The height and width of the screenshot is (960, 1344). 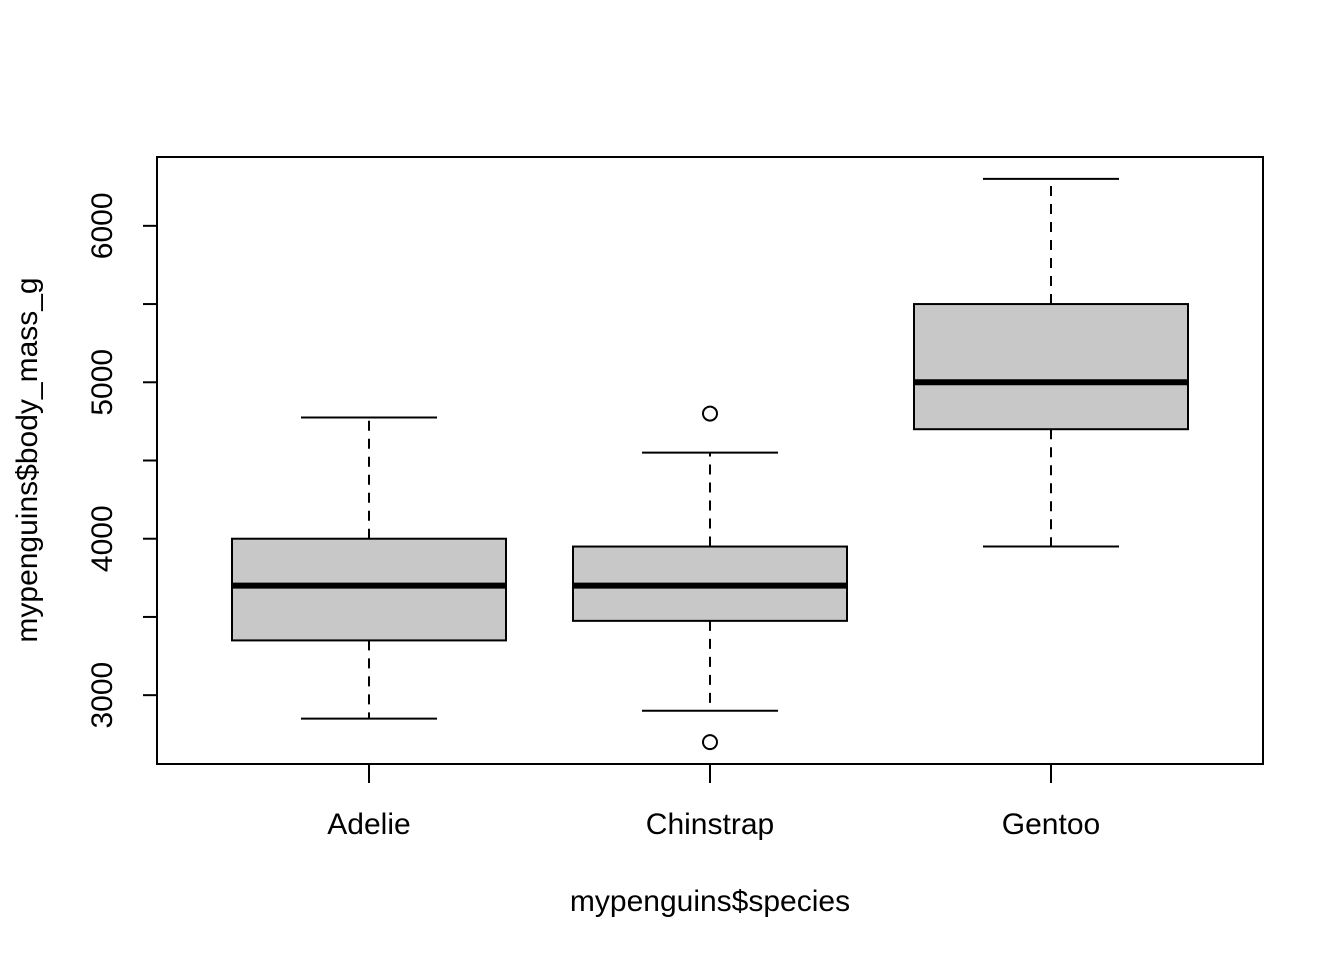 I want to click on y-axis-label: mypenguins$body_mass_g, so click(x=27, y=459).